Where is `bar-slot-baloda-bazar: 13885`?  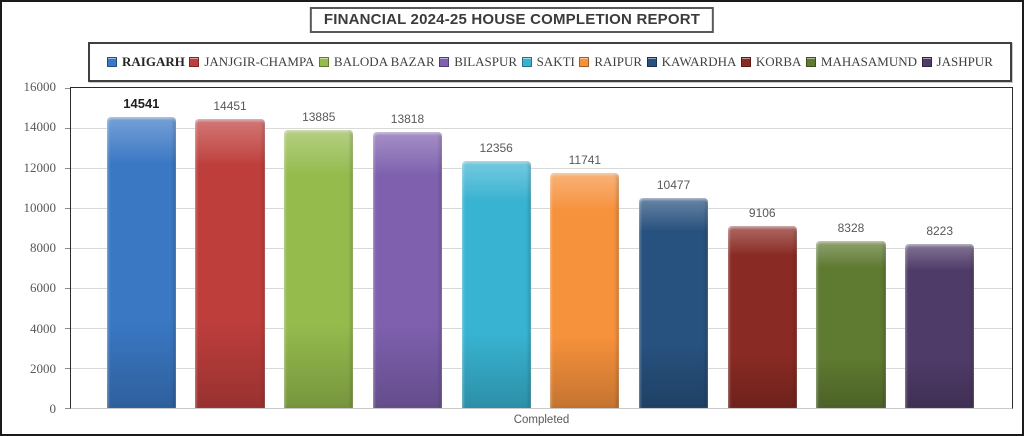 bar-slot-baloda-bazar: 13885 is located at coordinates (318, 248).